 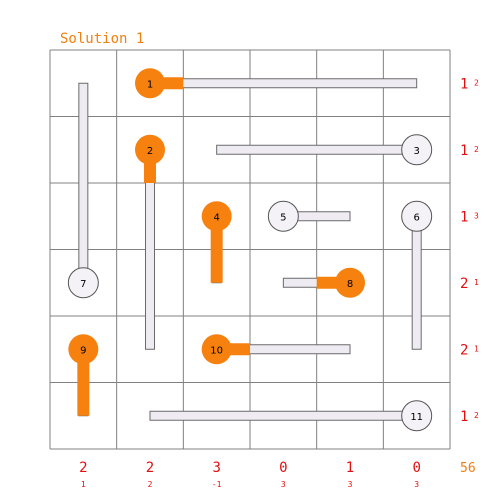 I want to click on piece-7-track, so click(x=83, y=183).